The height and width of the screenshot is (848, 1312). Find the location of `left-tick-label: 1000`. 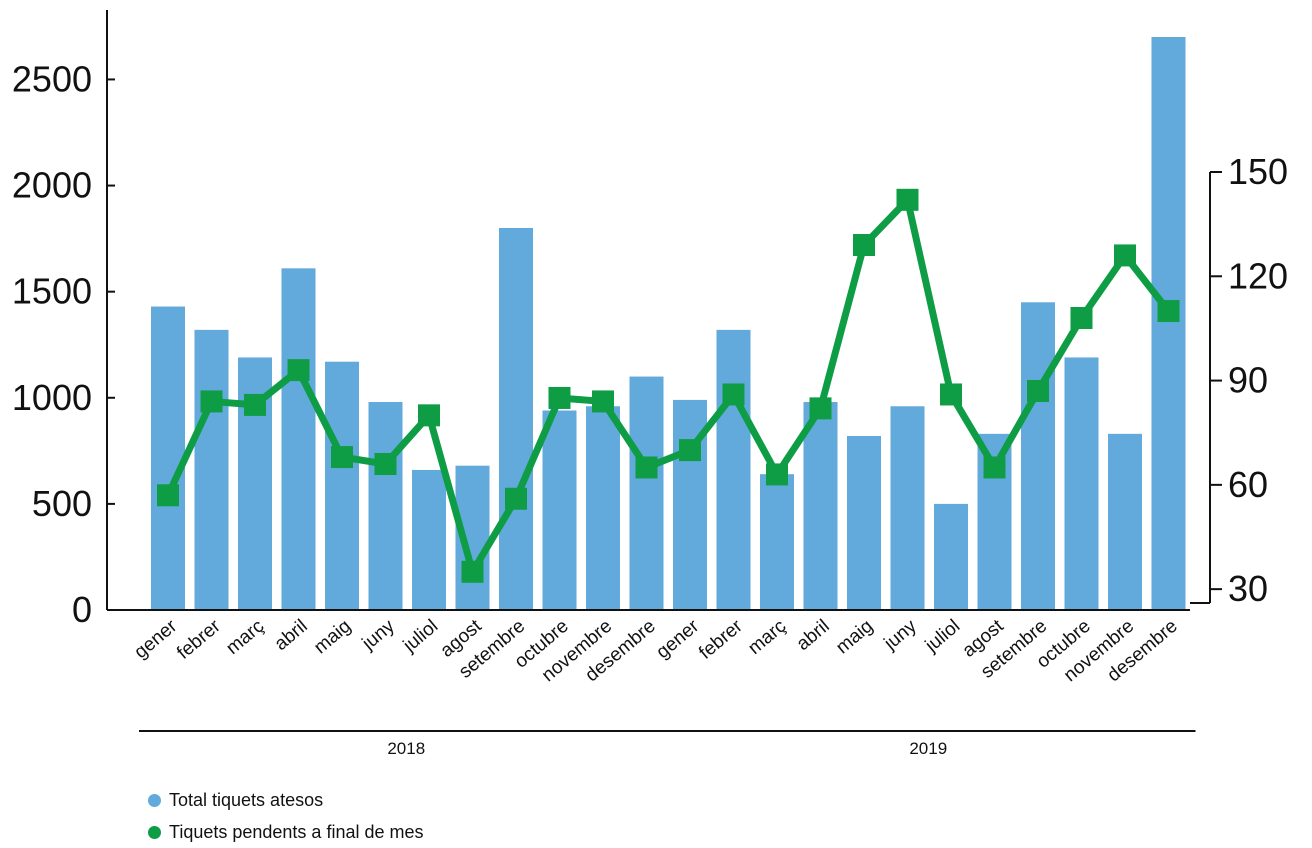

left-tick-label: 1000 is located at coordinates (52, 397).